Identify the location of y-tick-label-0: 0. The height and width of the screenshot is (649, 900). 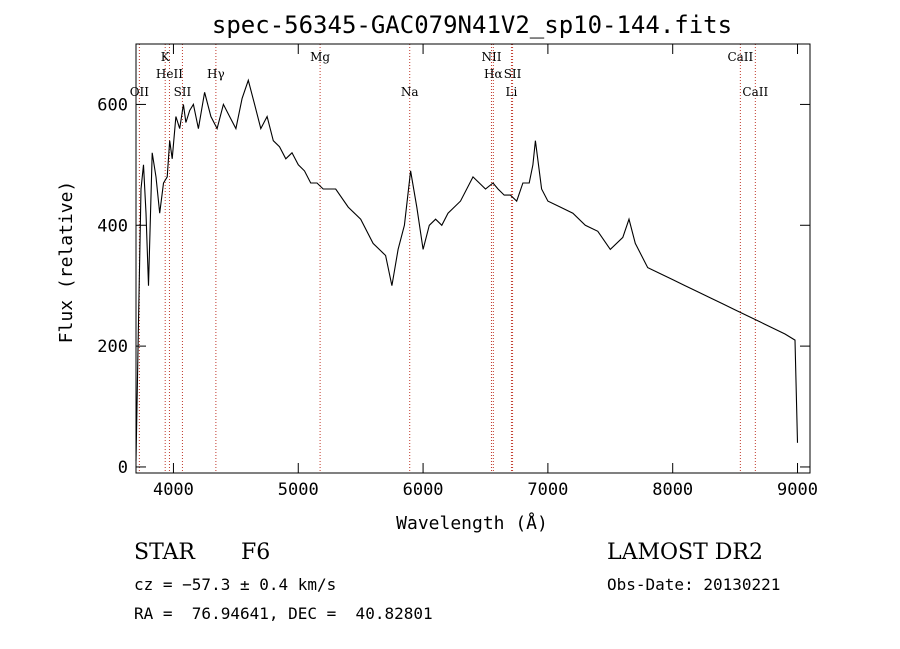
(123, 468).